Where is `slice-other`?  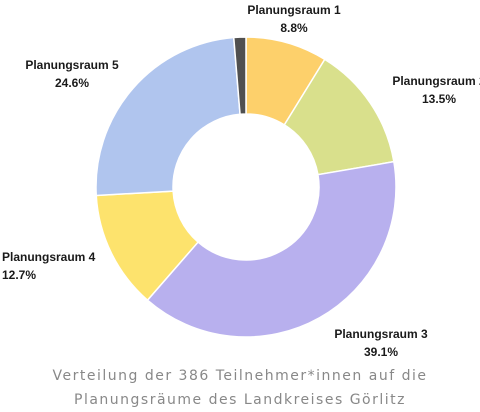 slice-other is located at coordinates (239, 76).